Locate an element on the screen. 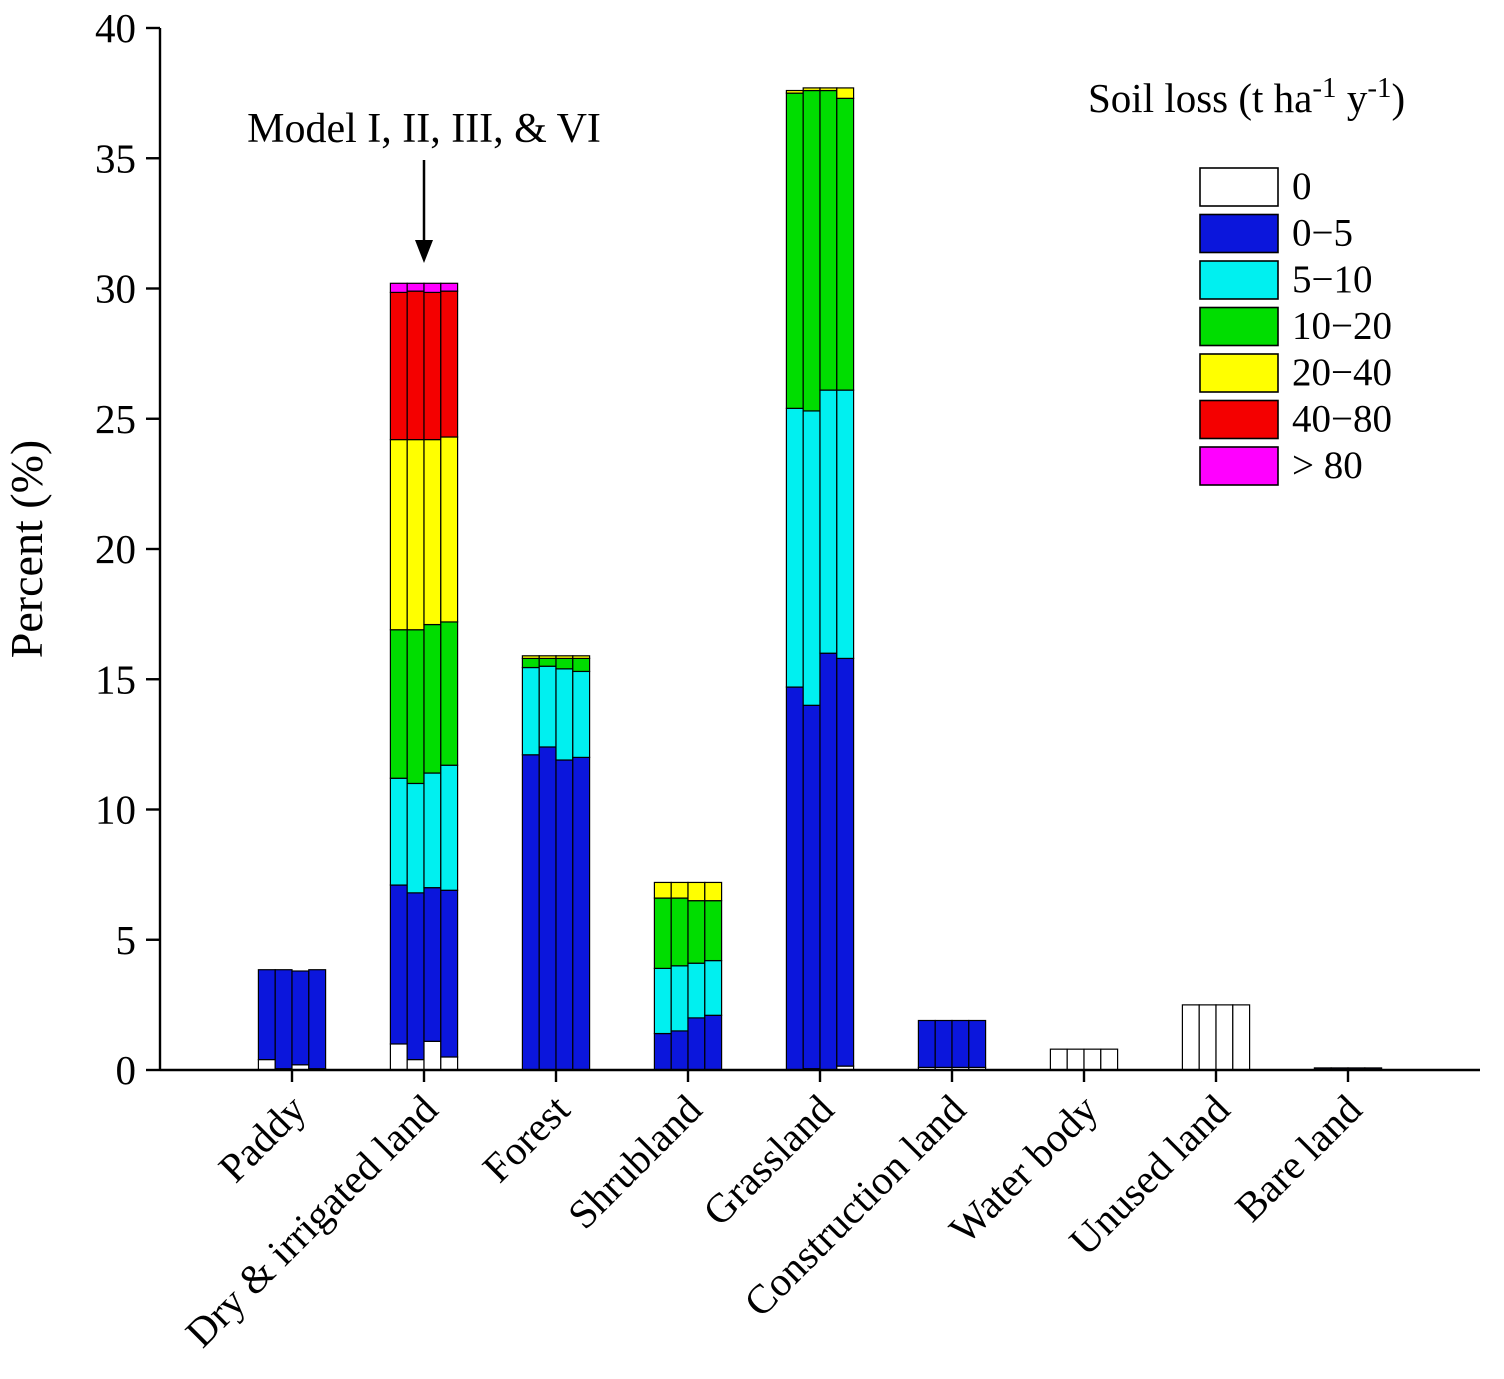  y-tick-label: 30 is located at coordinates (115, 289).